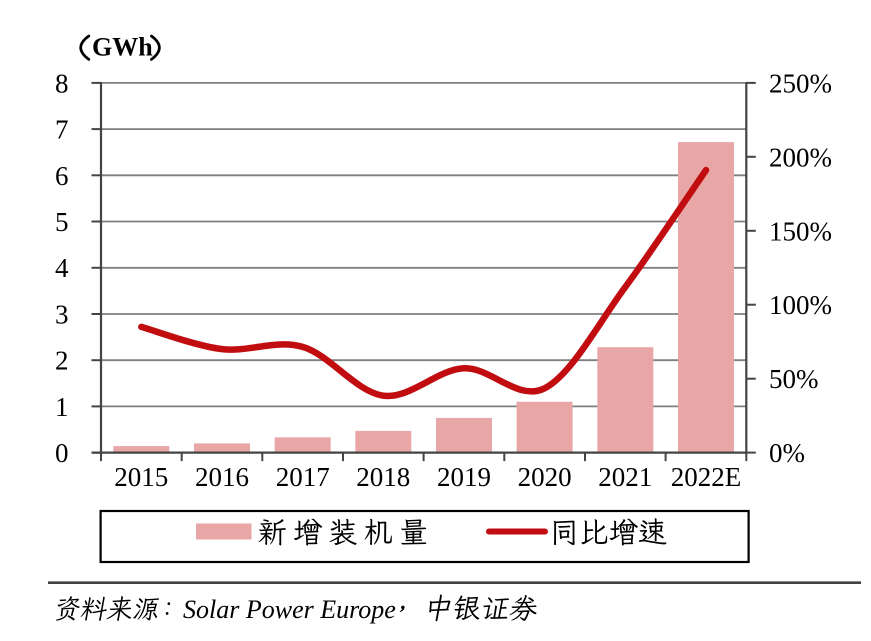 This screenshot has width=871, height=641. I want to click on svg-text: 2022E, so click(706, 477).